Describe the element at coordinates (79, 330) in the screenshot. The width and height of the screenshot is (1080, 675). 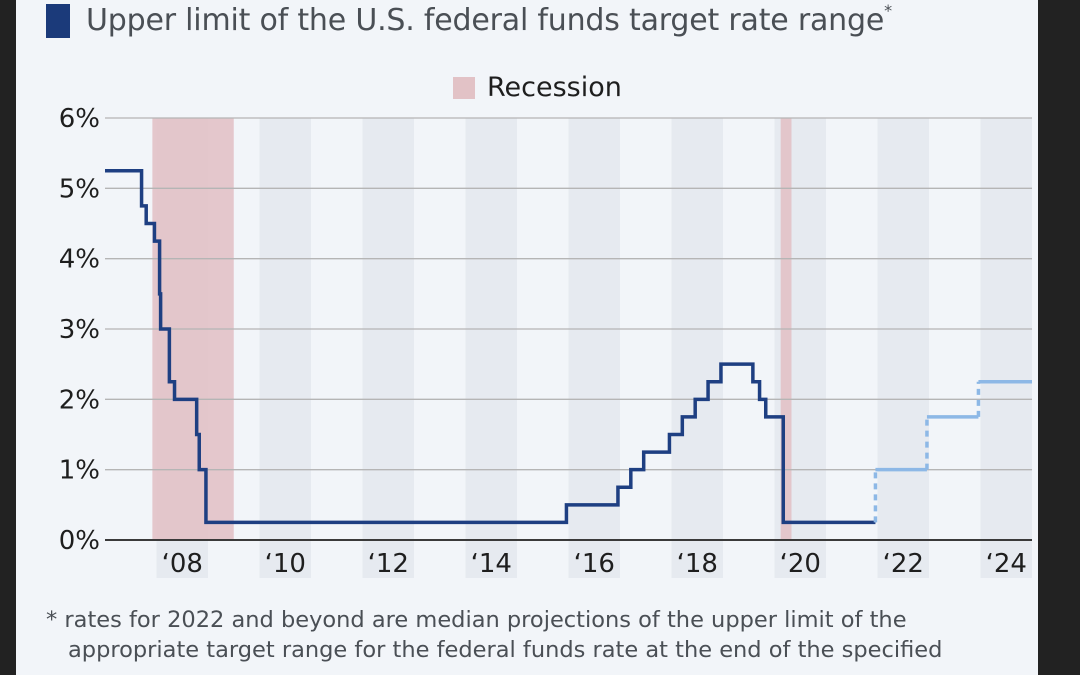
I see `y-tick-label: 3%` at that location.